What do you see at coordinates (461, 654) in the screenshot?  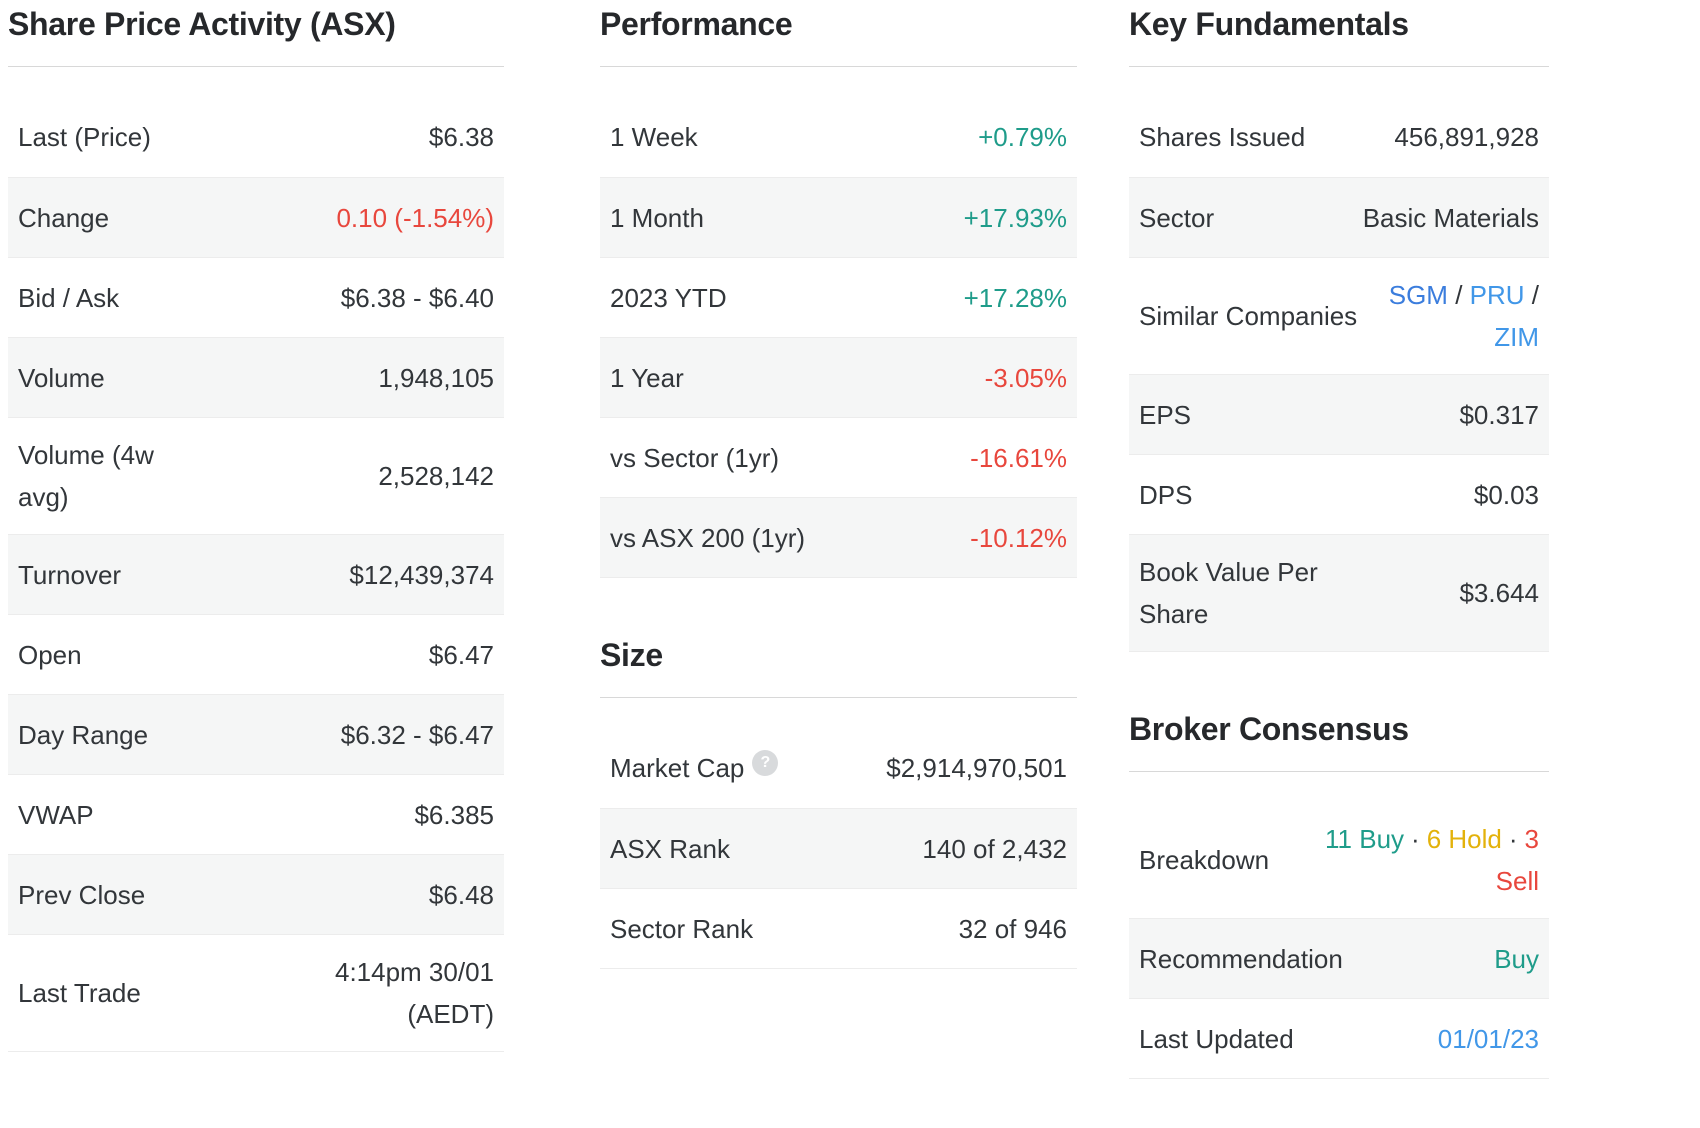 I see `row-value: $6.47` at bounding box center [461, 654].